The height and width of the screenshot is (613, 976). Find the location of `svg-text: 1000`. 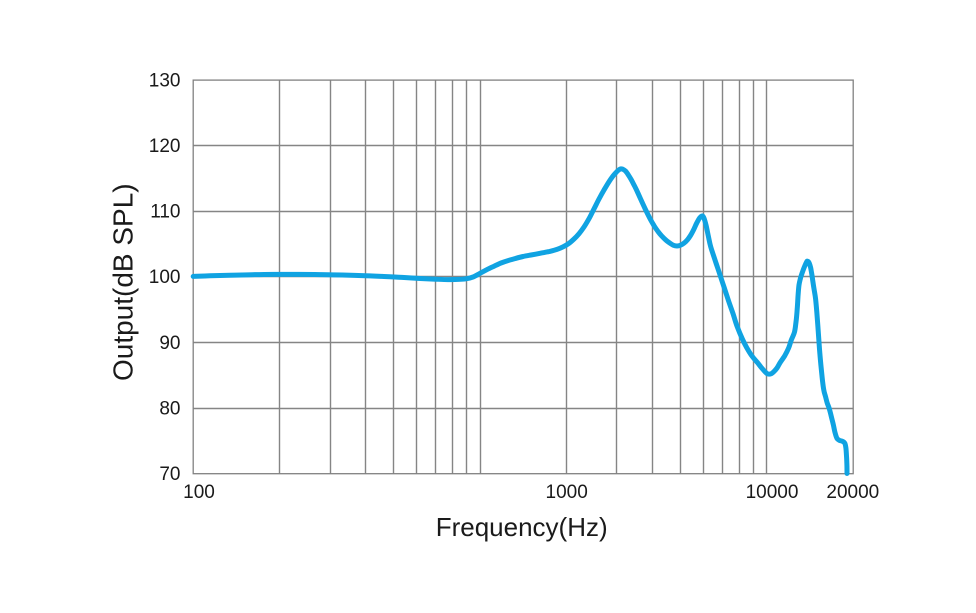

svg-text: 1000 is located at coordinates (567, 492).